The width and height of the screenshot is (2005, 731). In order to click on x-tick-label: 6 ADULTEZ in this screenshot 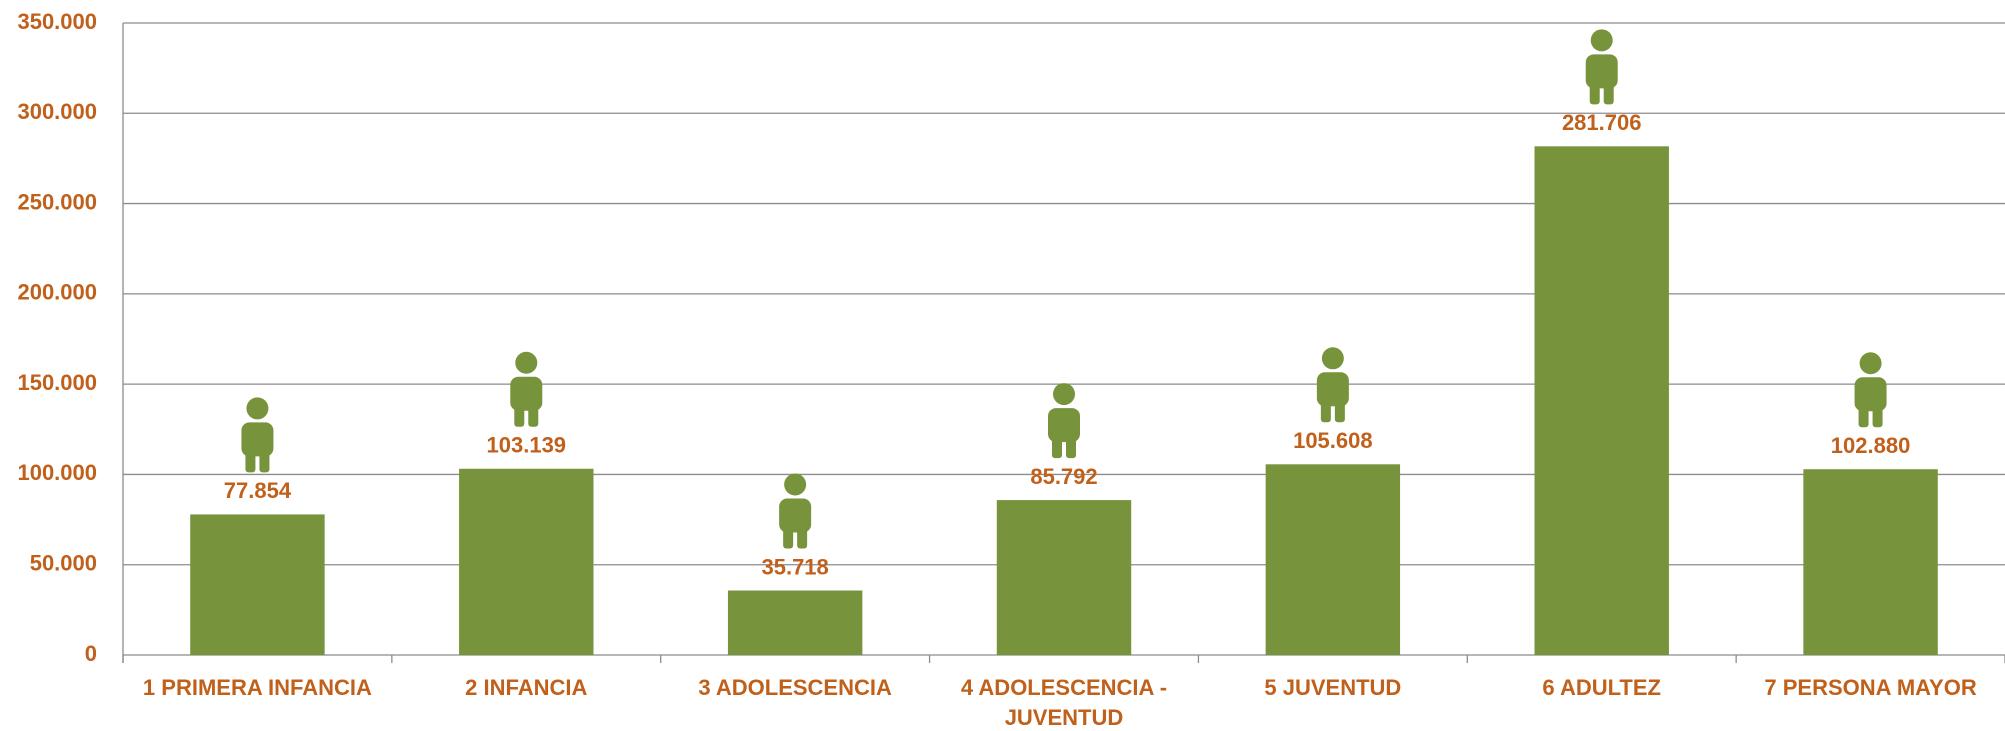, I will do `click(1601, 687)`.